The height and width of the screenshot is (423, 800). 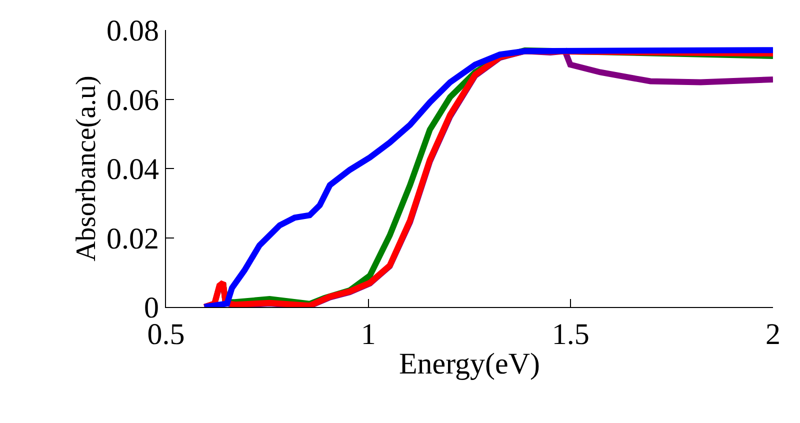 What do you see at coordinates (132, 31) in the screenshot?
I see `y-tick-label: 0.08` at bounding box center [132, 31].